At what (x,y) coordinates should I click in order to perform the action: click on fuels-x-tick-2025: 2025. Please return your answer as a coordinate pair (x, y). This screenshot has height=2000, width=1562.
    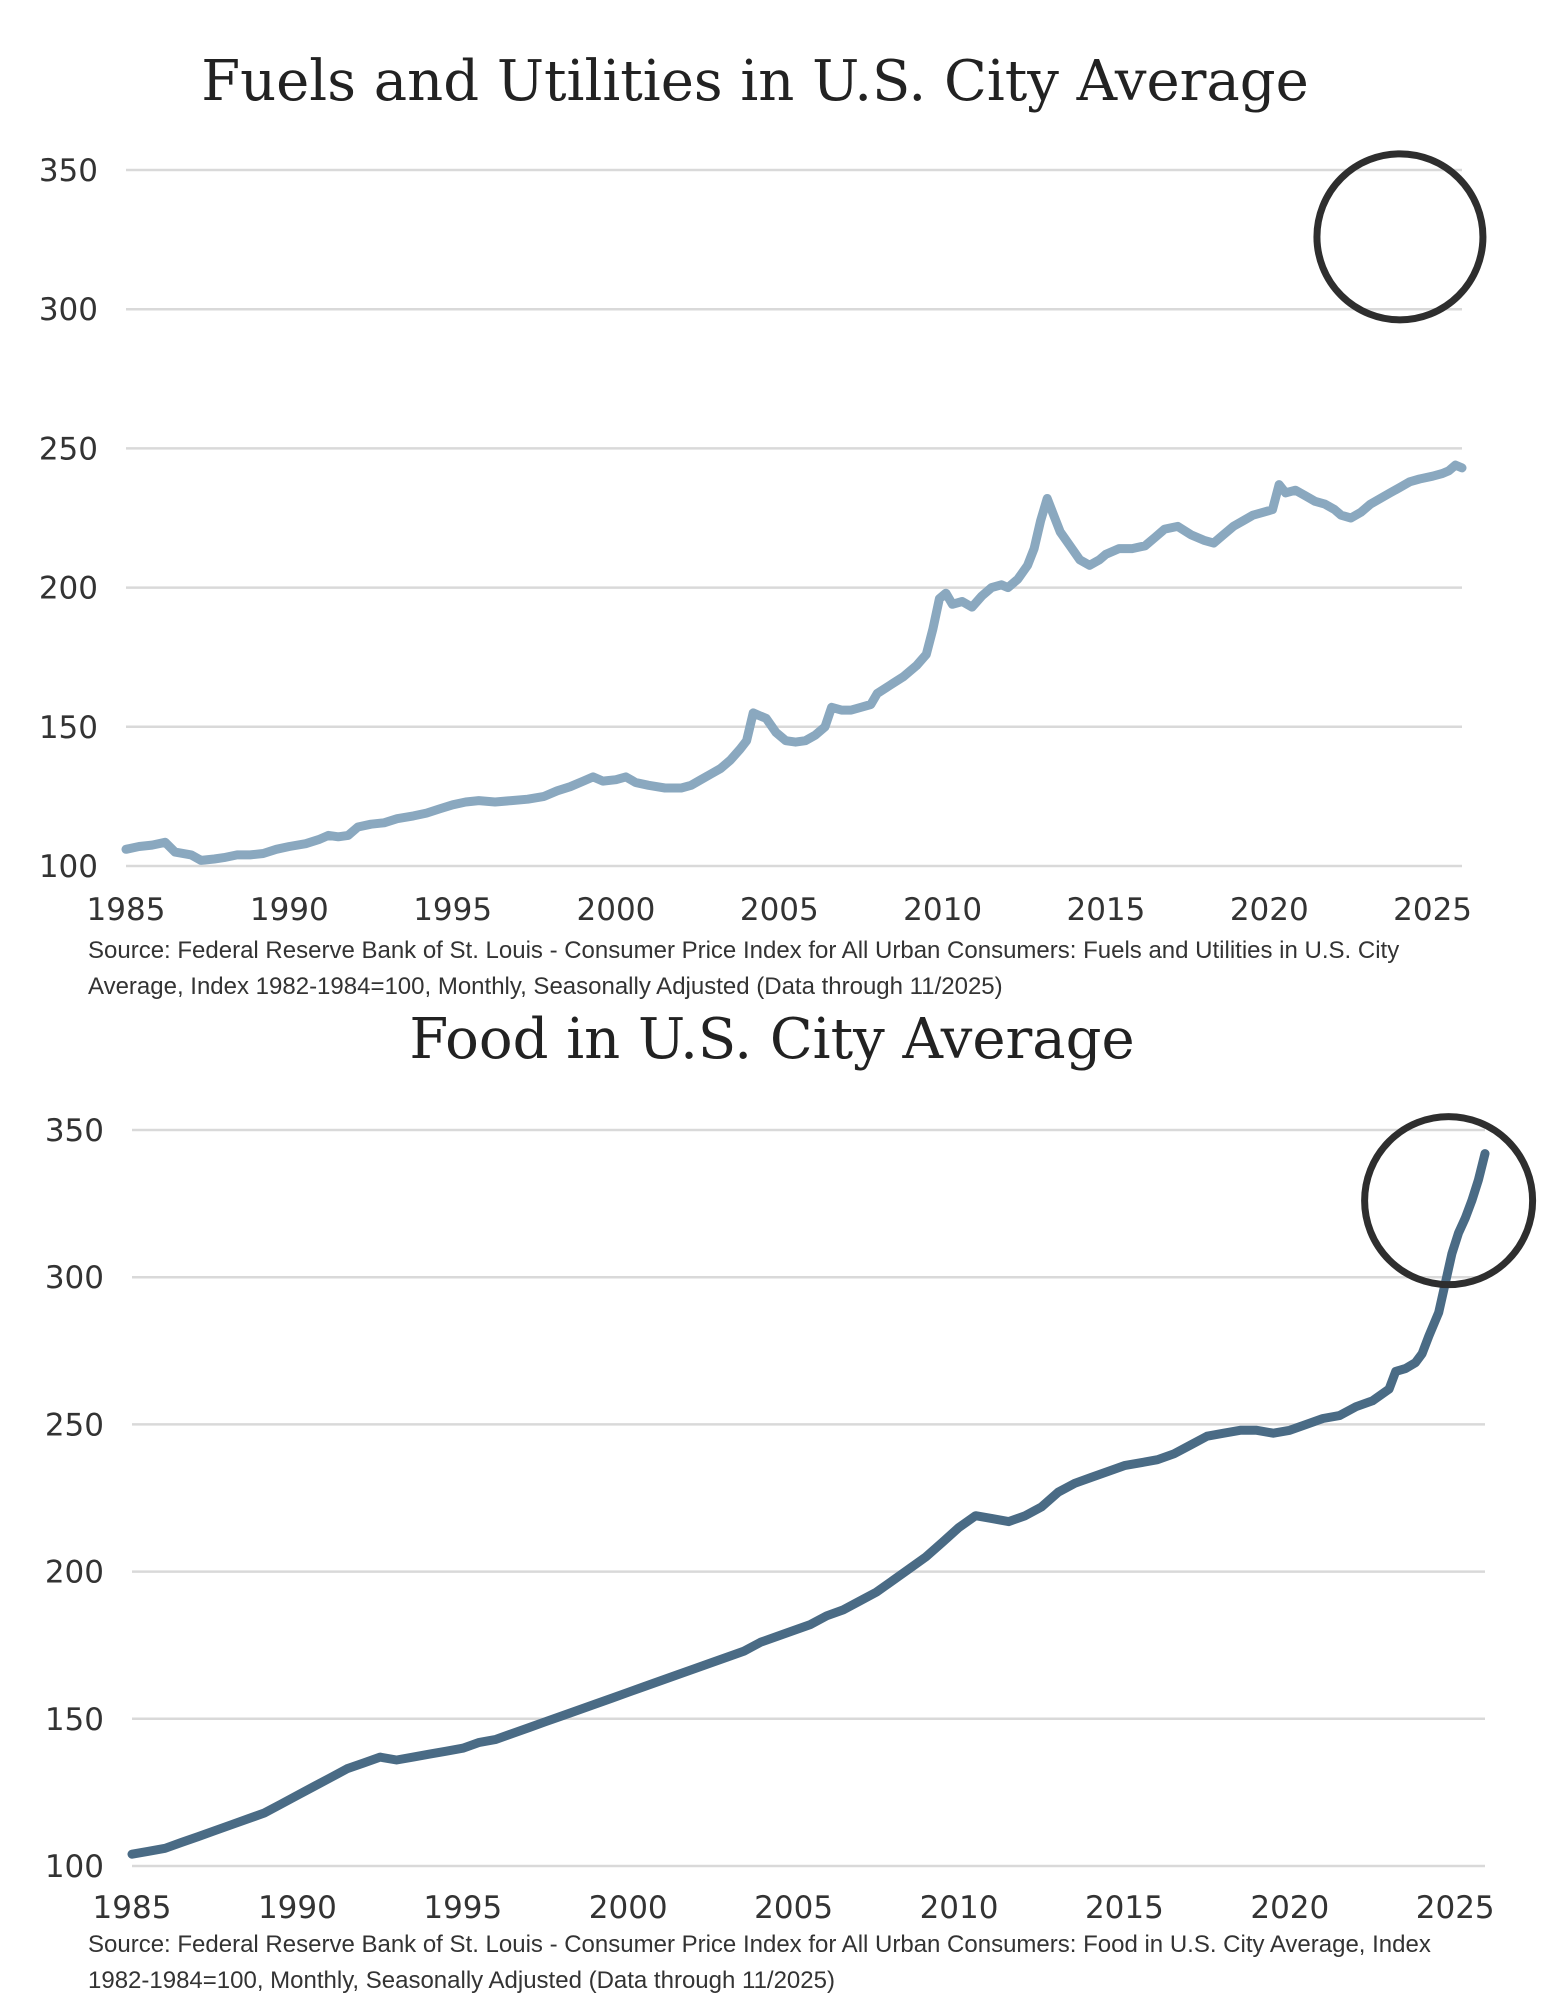
    Looking at the image, I should click on (1432, 910).